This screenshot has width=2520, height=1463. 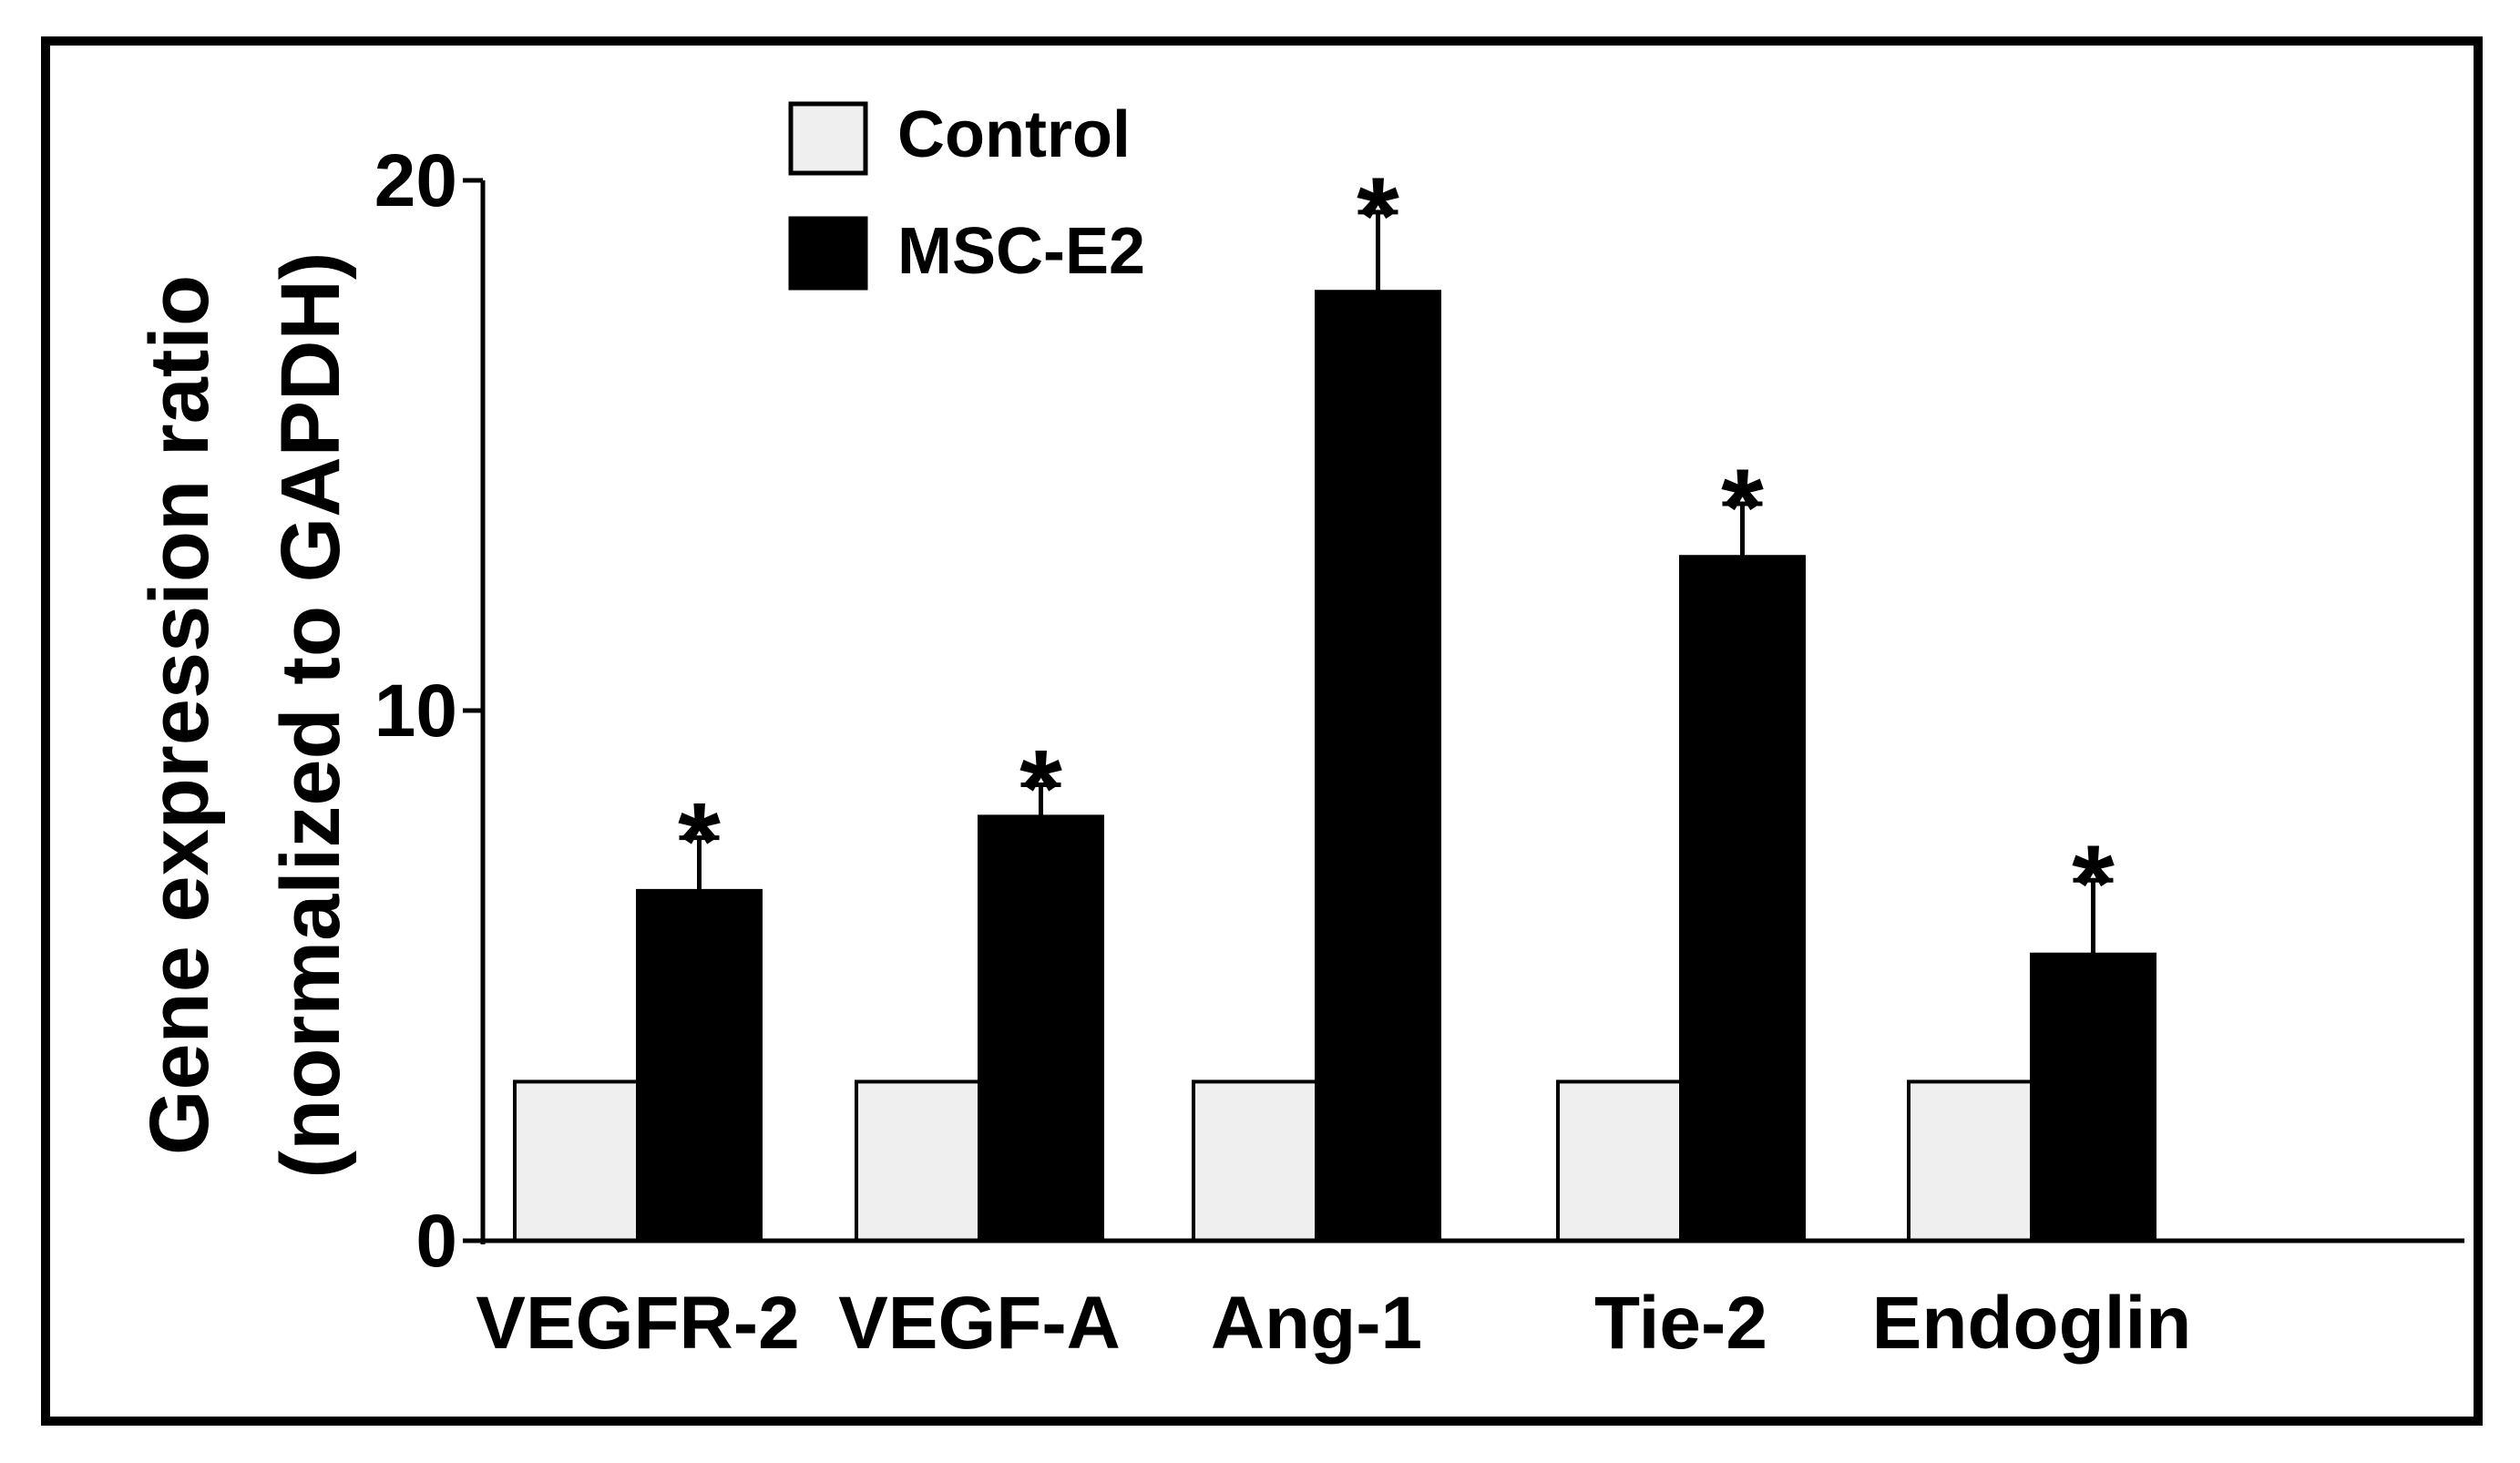 I want to click on y-tick-label-0: 0, so click(x=436, y=1241).